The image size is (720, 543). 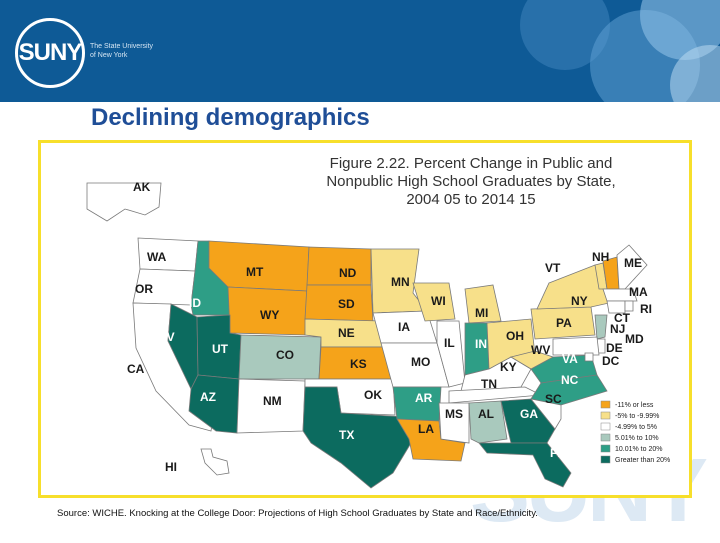 I want to click on state-wi, so click(x=434, y=302).